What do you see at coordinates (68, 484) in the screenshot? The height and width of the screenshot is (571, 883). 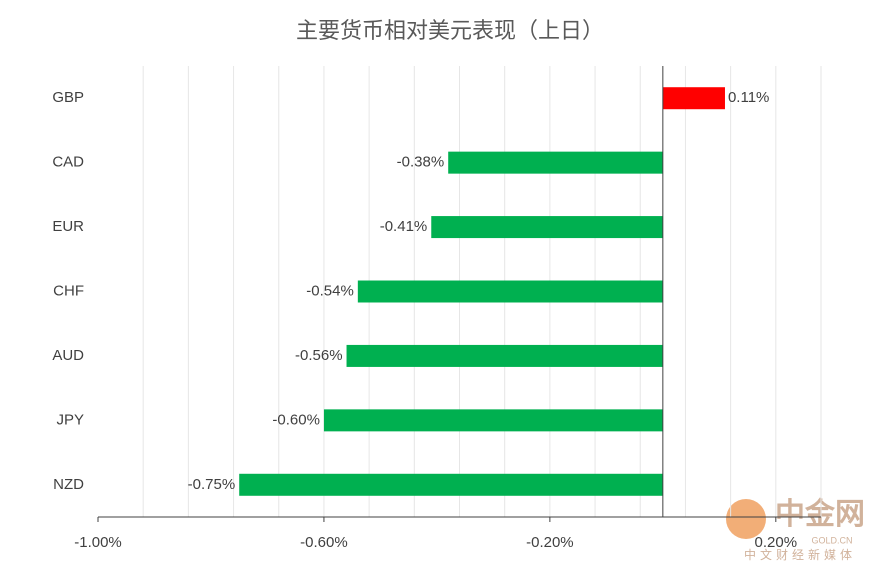 I see `y-tick-label: NZD` at bounding box center [68, 484].